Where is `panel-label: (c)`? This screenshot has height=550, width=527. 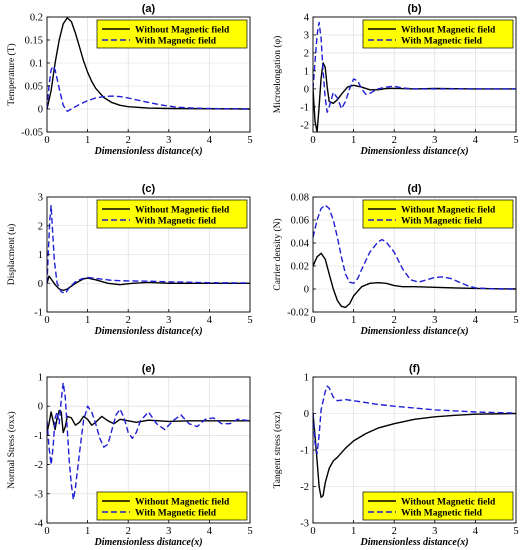 panel-label: (c) is located at coordinates (149, 189).